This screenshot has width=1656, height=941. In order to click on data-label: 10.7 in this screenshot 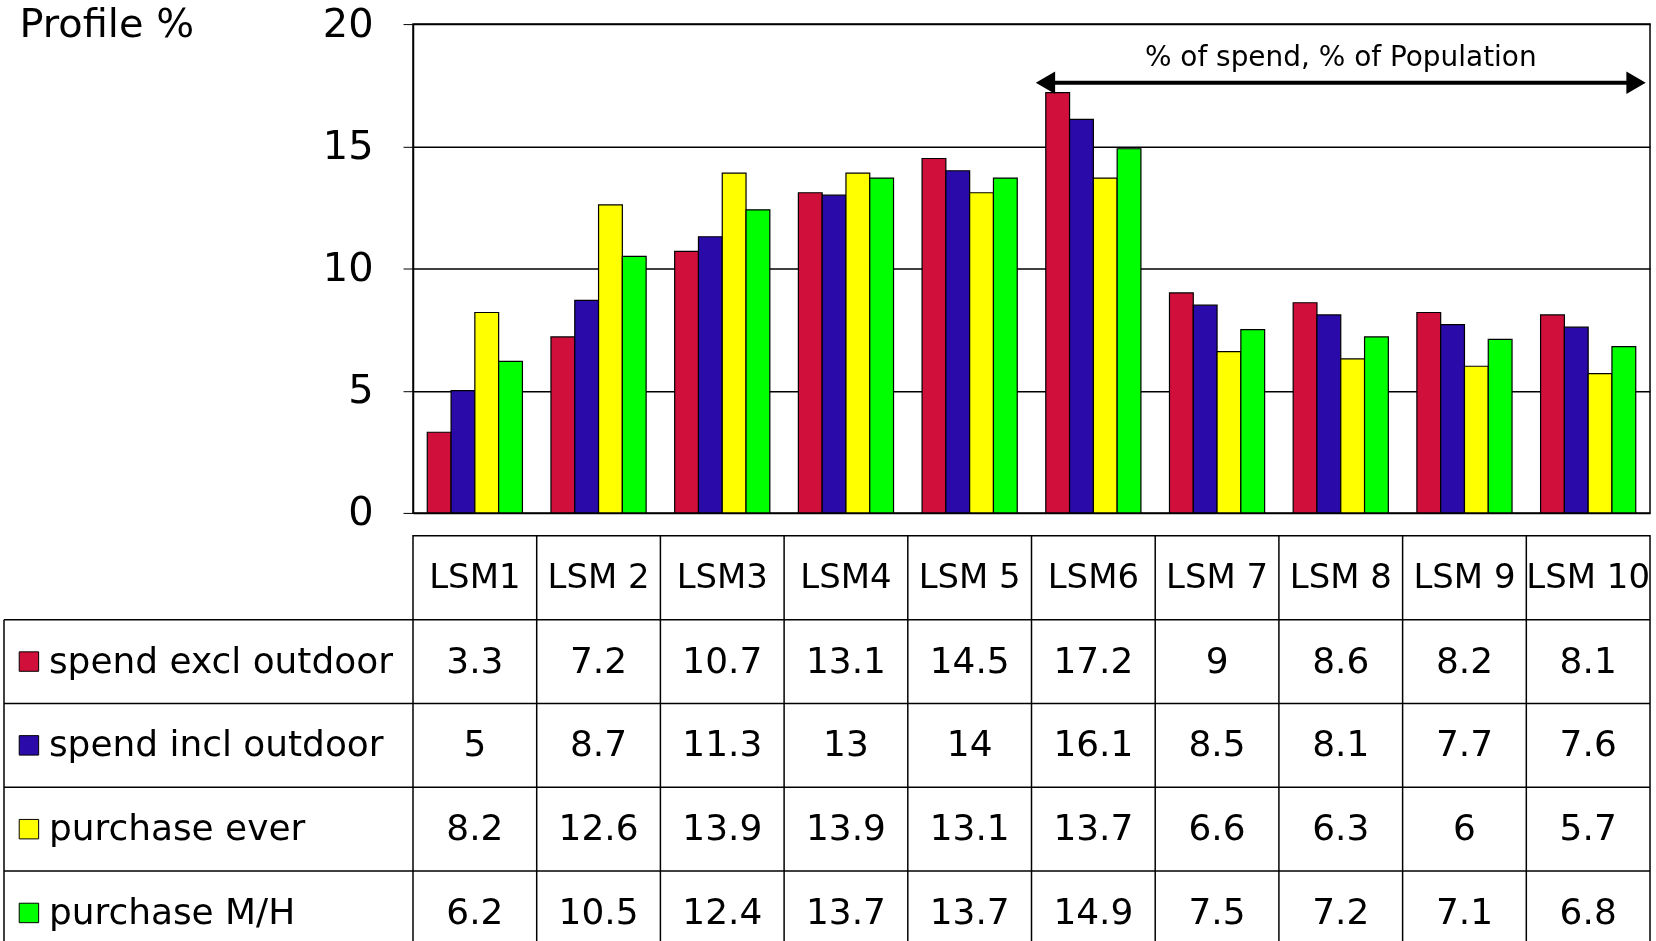, I will do `click(722, 660)`.